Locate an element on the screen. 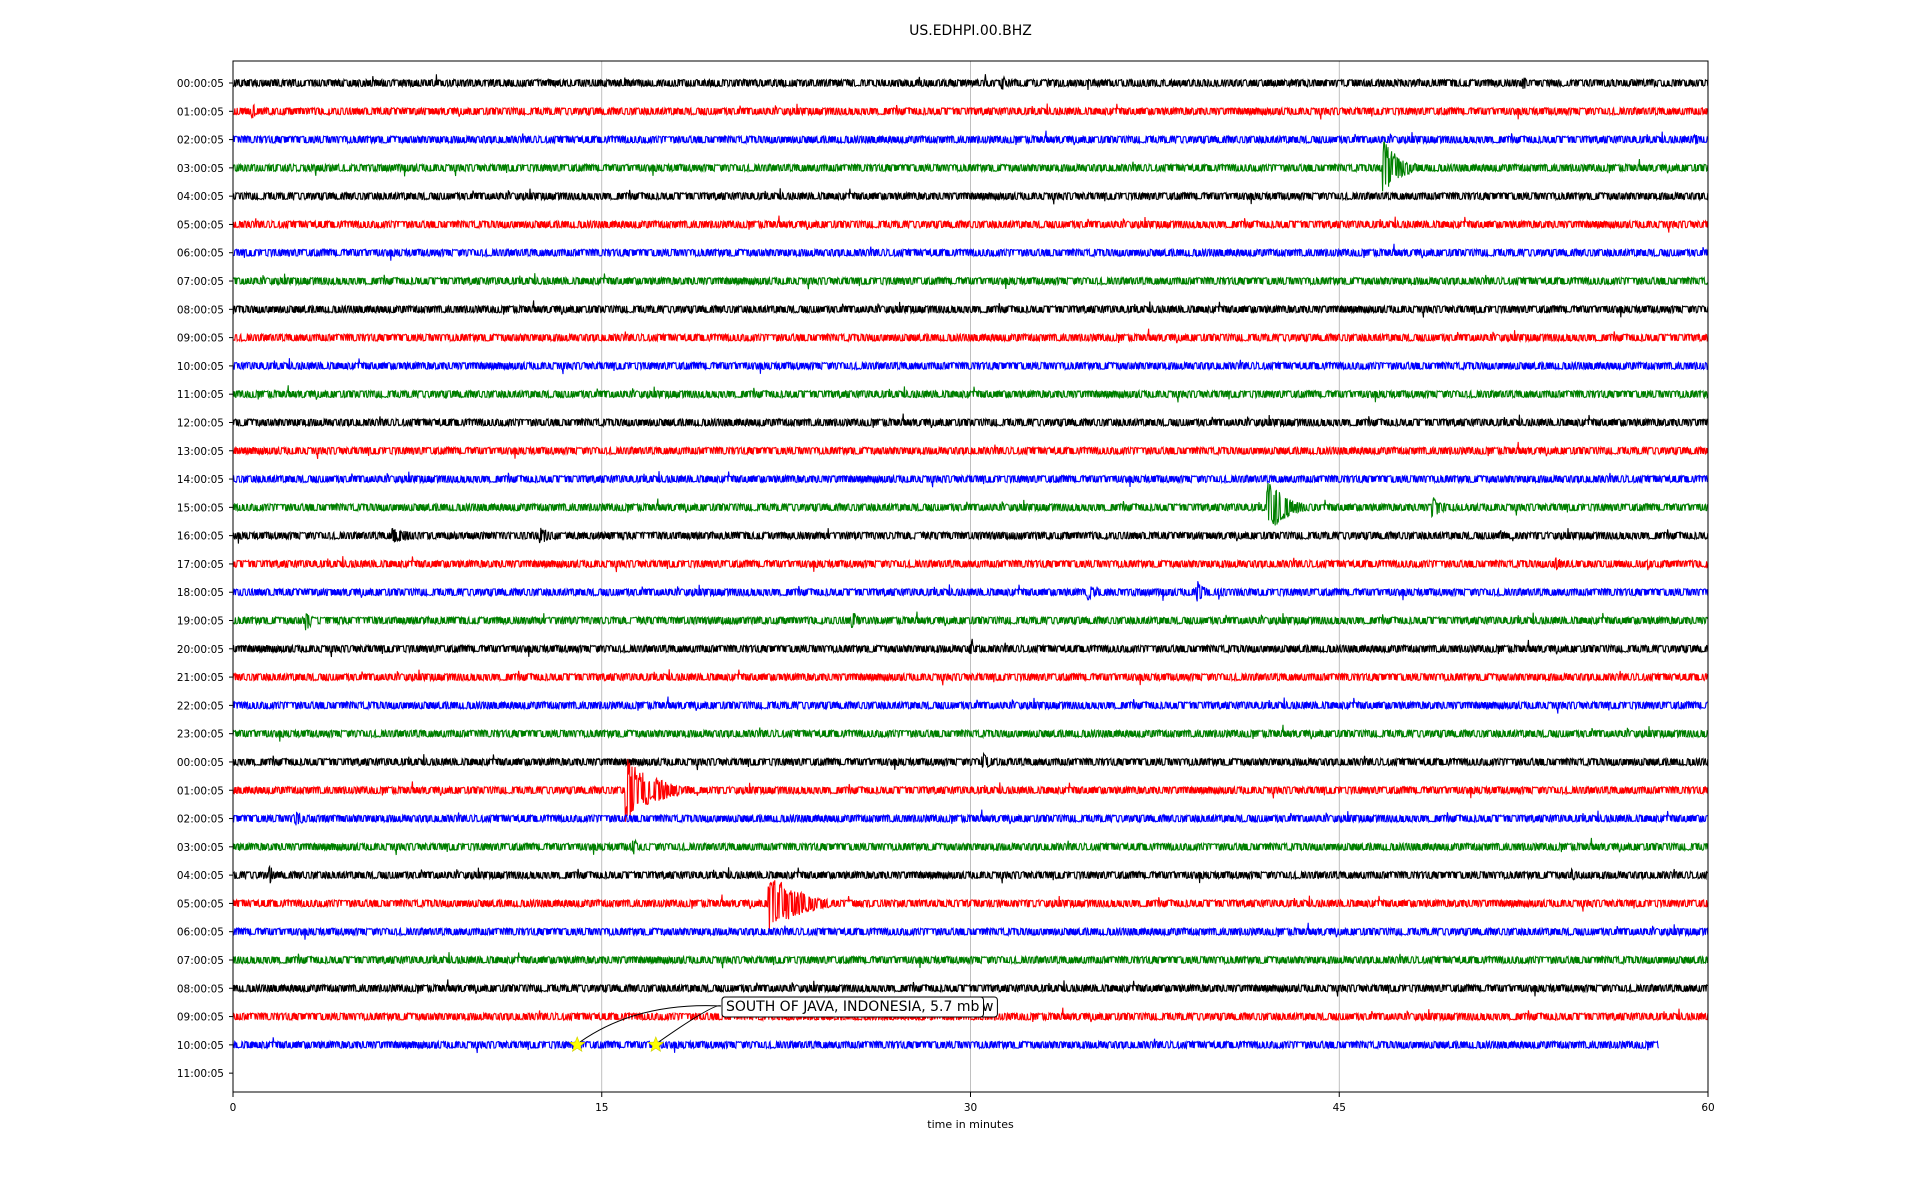 The image size is (1920, 1200). x-tick-label: 45 is located at coordinates (1339, 1108).